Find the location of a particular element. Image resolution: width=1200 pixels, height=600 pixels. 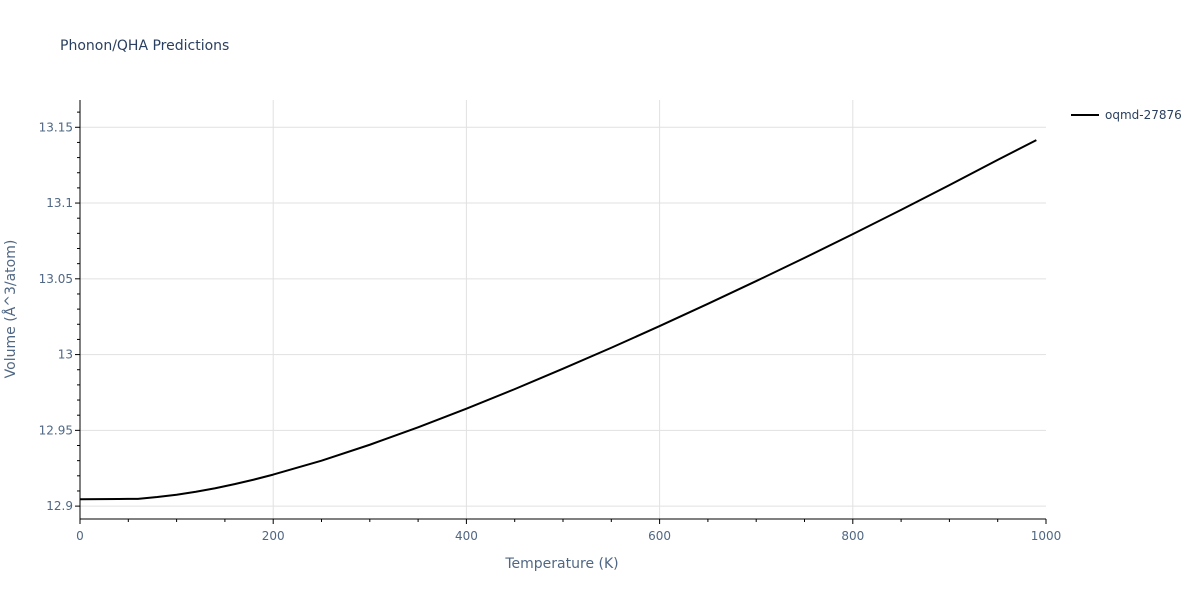

y-tick-label: 12.95 is located at coordinates (56, 430).